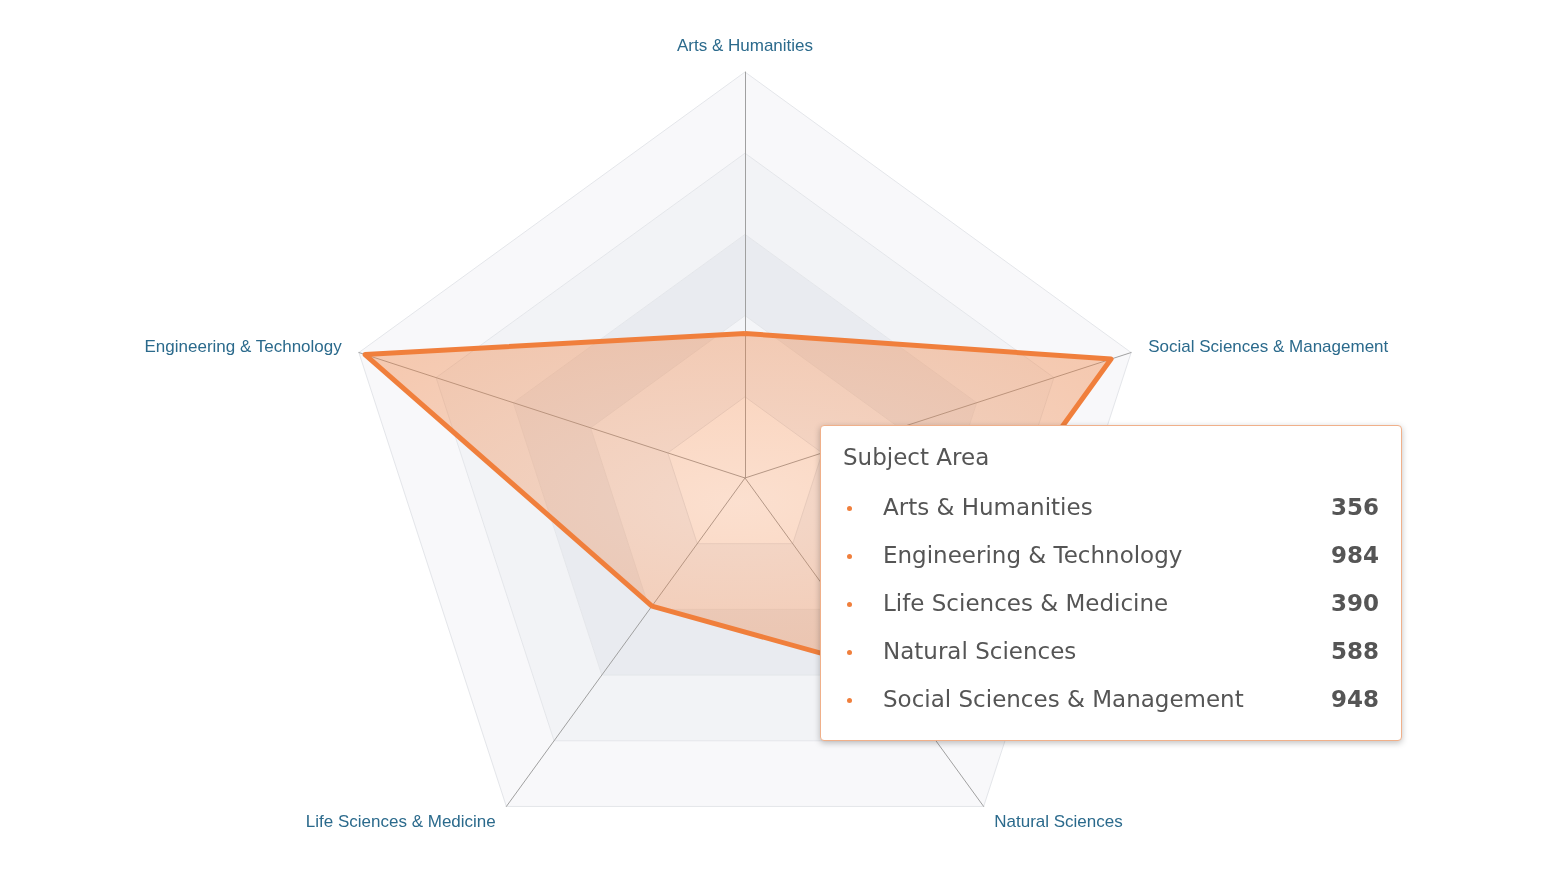  Describe the element at coordinates (1354, 555) in the screenshot. I see `data-label: 984` at that location.